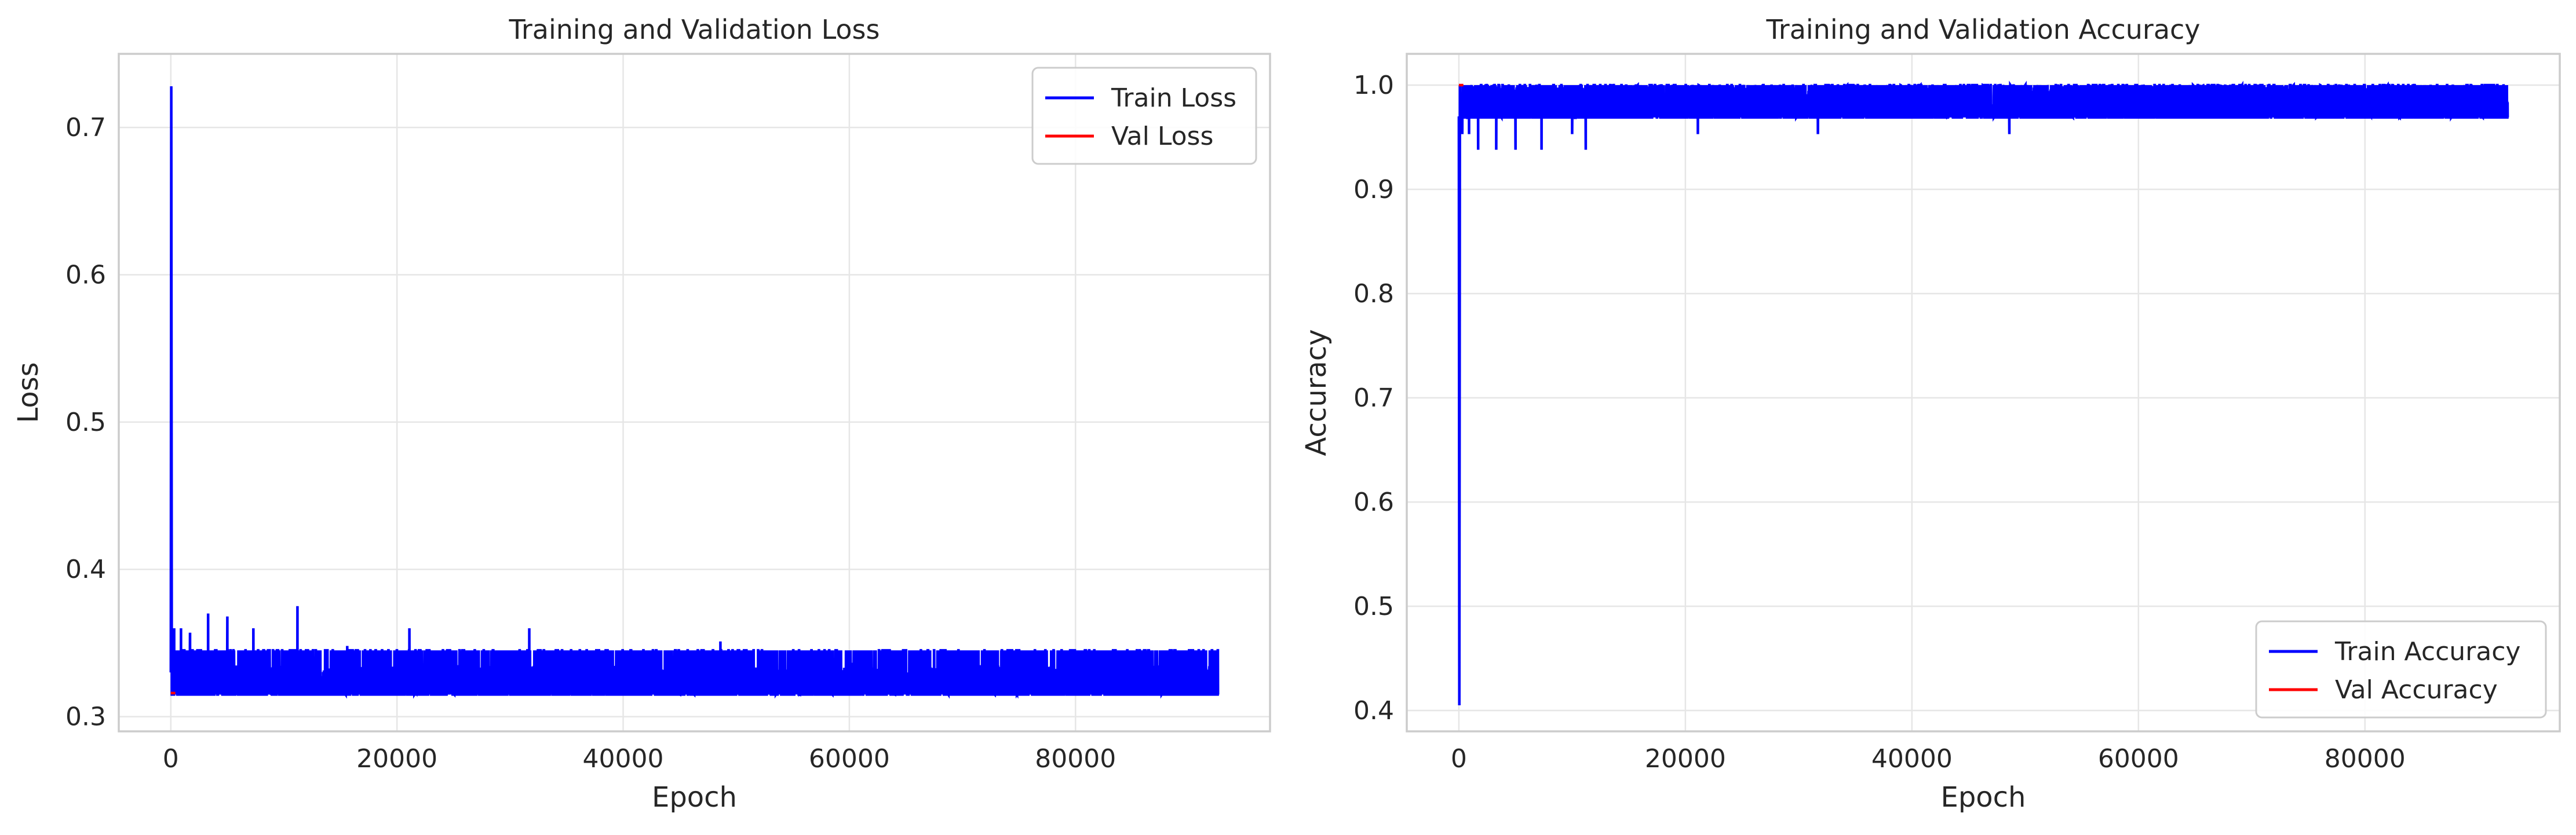  Describe the element at coordinates (28, 392) in the screenshot. I see `y-axis-label: Loss` at that location.